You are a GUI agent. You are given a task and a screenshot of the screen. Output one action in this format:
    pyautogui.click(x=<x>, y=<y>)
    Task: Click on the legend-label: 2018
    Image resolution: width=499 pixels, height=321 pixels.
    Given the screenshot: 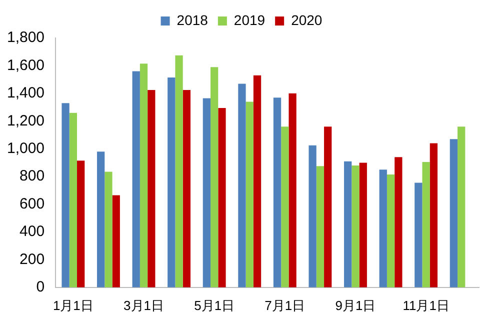 What is the action you would take?
    pyautogui.click(x=192, y=20)
    